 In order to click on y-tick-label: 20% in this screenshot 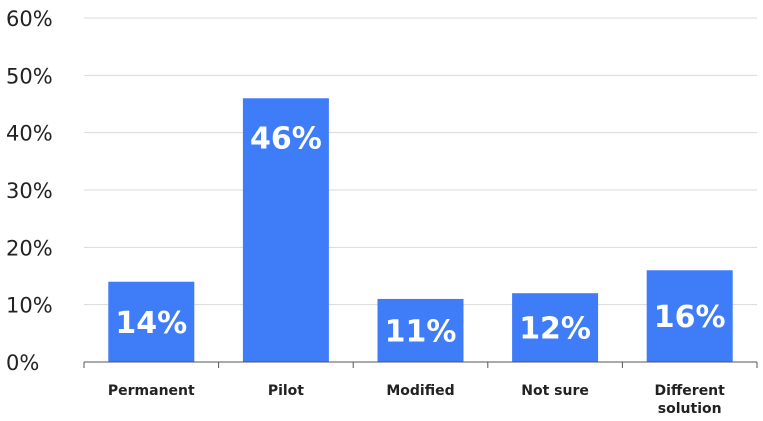, I will do `click(29, 248)`.